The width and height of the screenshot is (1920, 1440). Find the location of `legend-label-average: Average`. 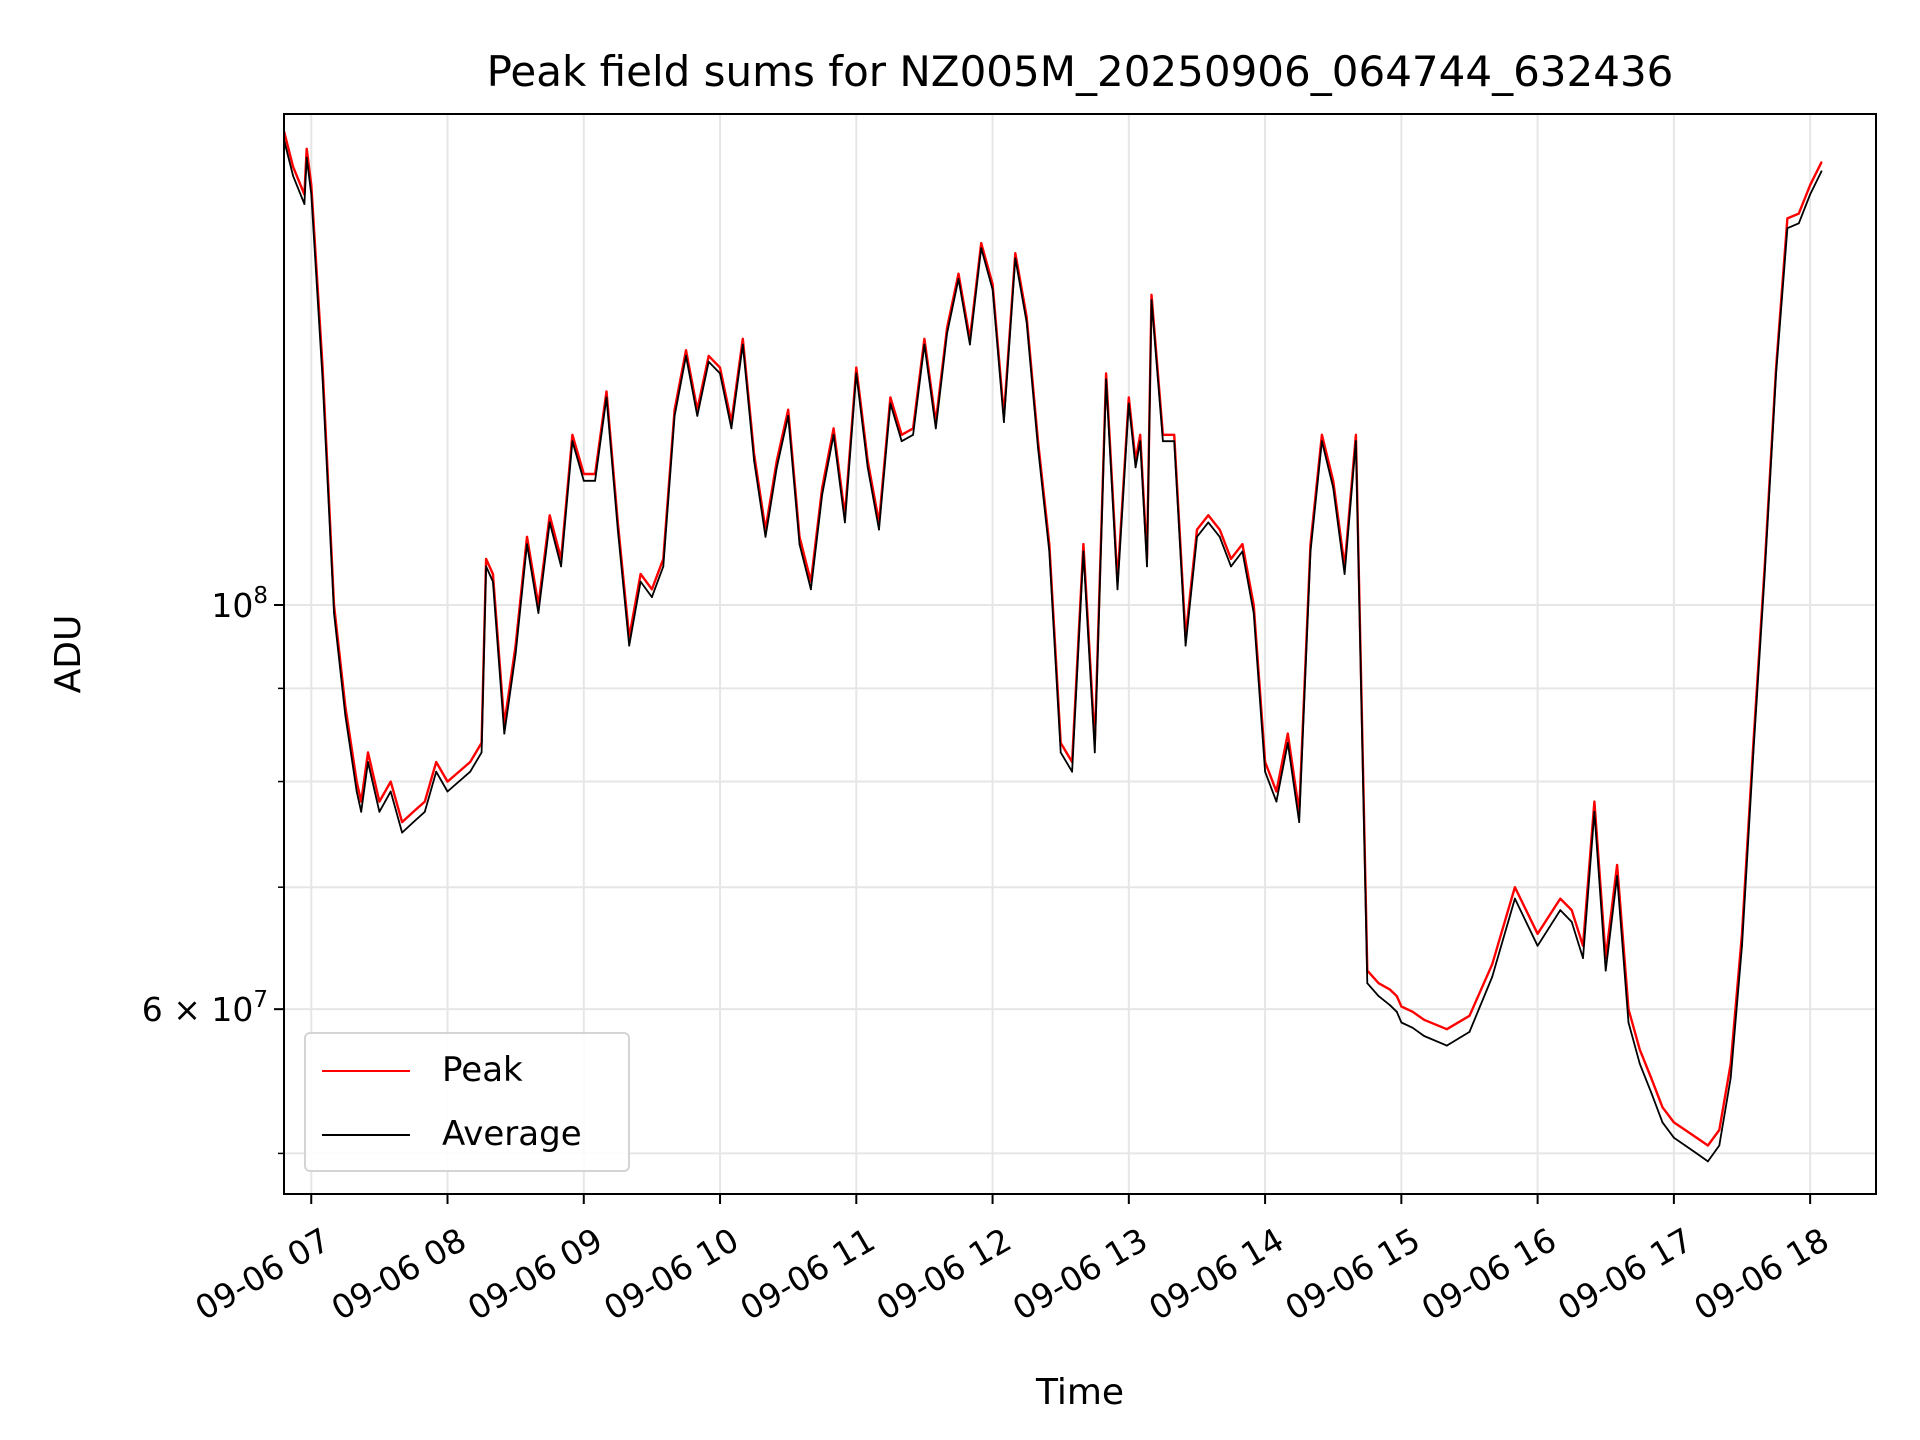

legend-label-average: Average is located at coordinates (512, 1134).